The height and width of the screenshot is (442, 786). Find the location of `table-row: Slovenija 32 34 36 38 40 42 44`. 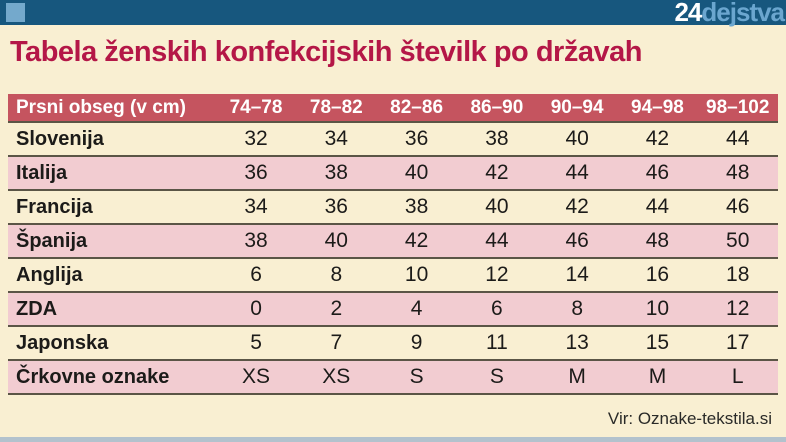

table-row: Slovenija 32 34 36 38 40 42 44 is located at coordinates (393, 140).